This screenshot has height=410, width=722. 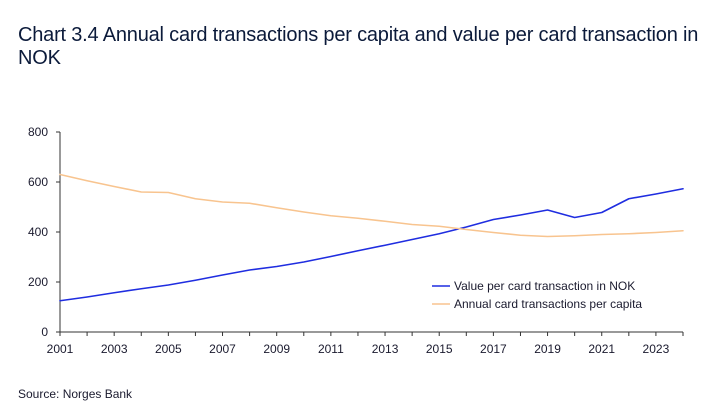 I want to click on x-tick-label: 2015, so click(x=439, y=349).